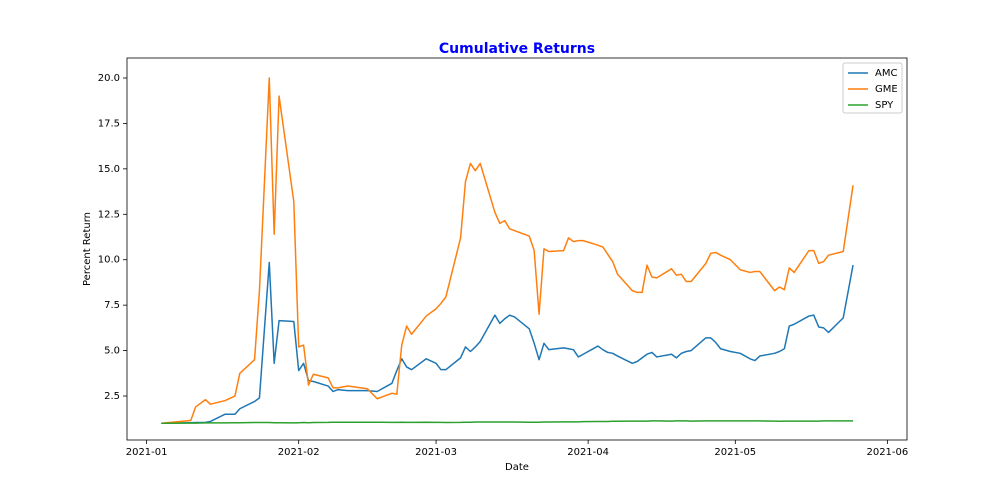  I want to click on y-tick-label: 10.0, so click(109, 260).